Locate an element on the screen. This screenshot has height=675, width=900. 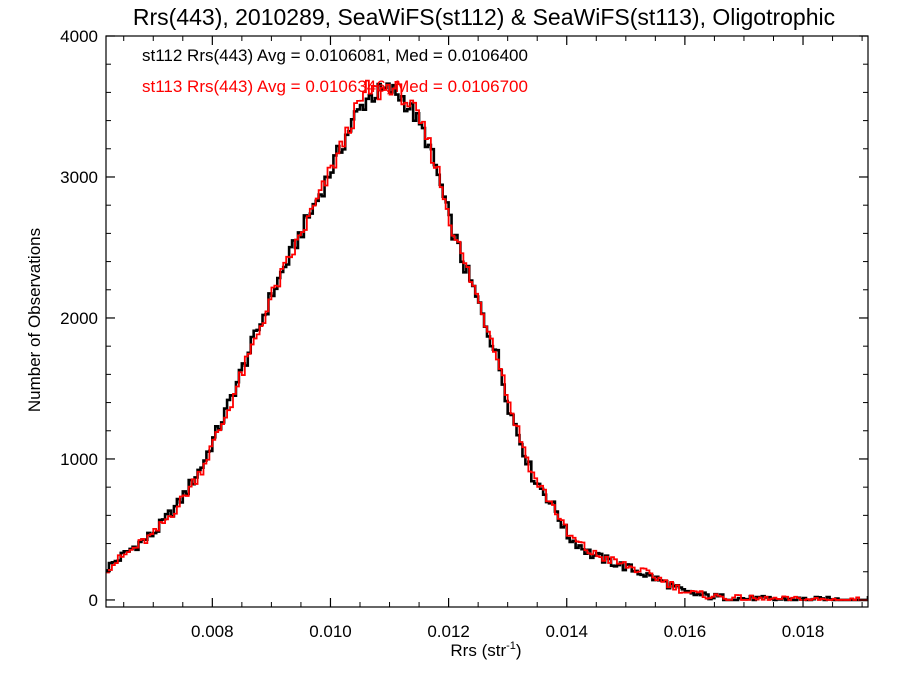
x-tick-label: 0.018 is located at coordinates (803, 631).